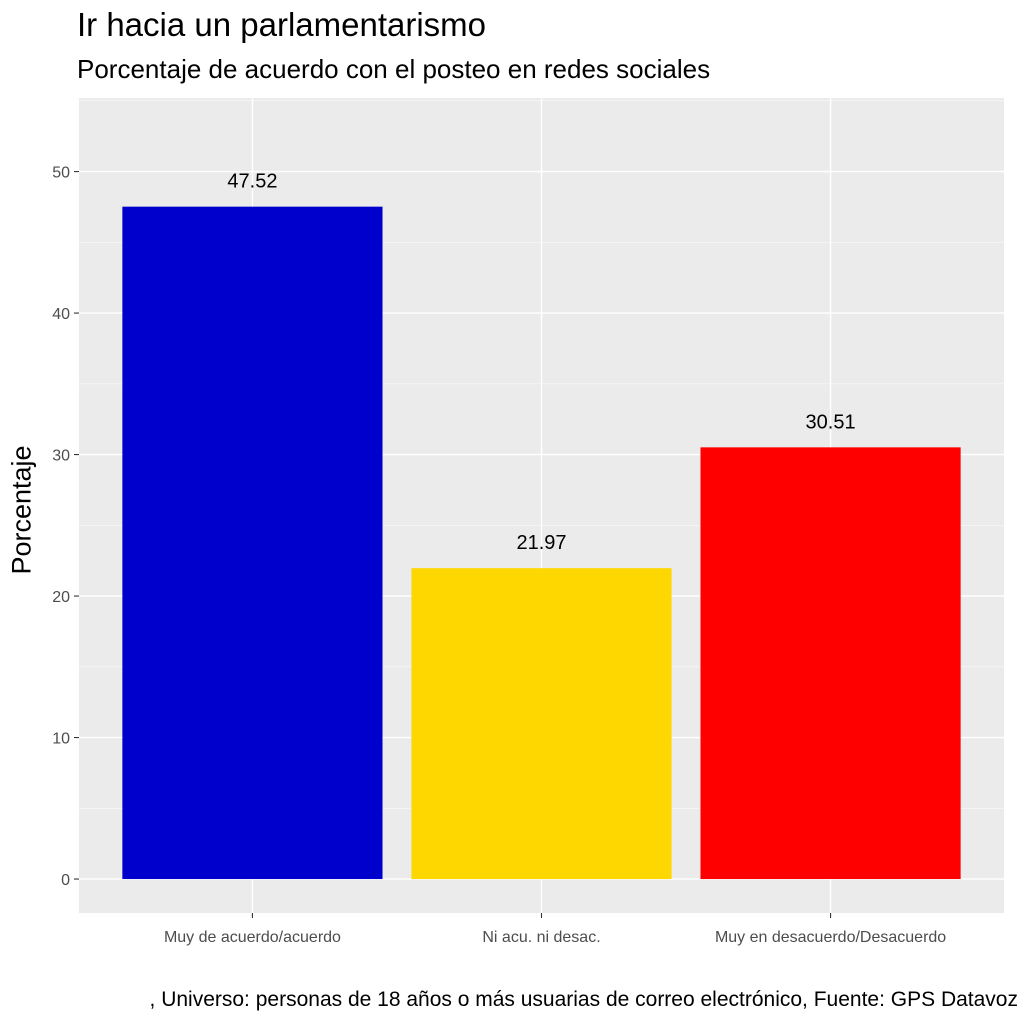  Describe the element at coordinates (61, 597) in the screenshot. I see `y-tick-label: 20` at that location.